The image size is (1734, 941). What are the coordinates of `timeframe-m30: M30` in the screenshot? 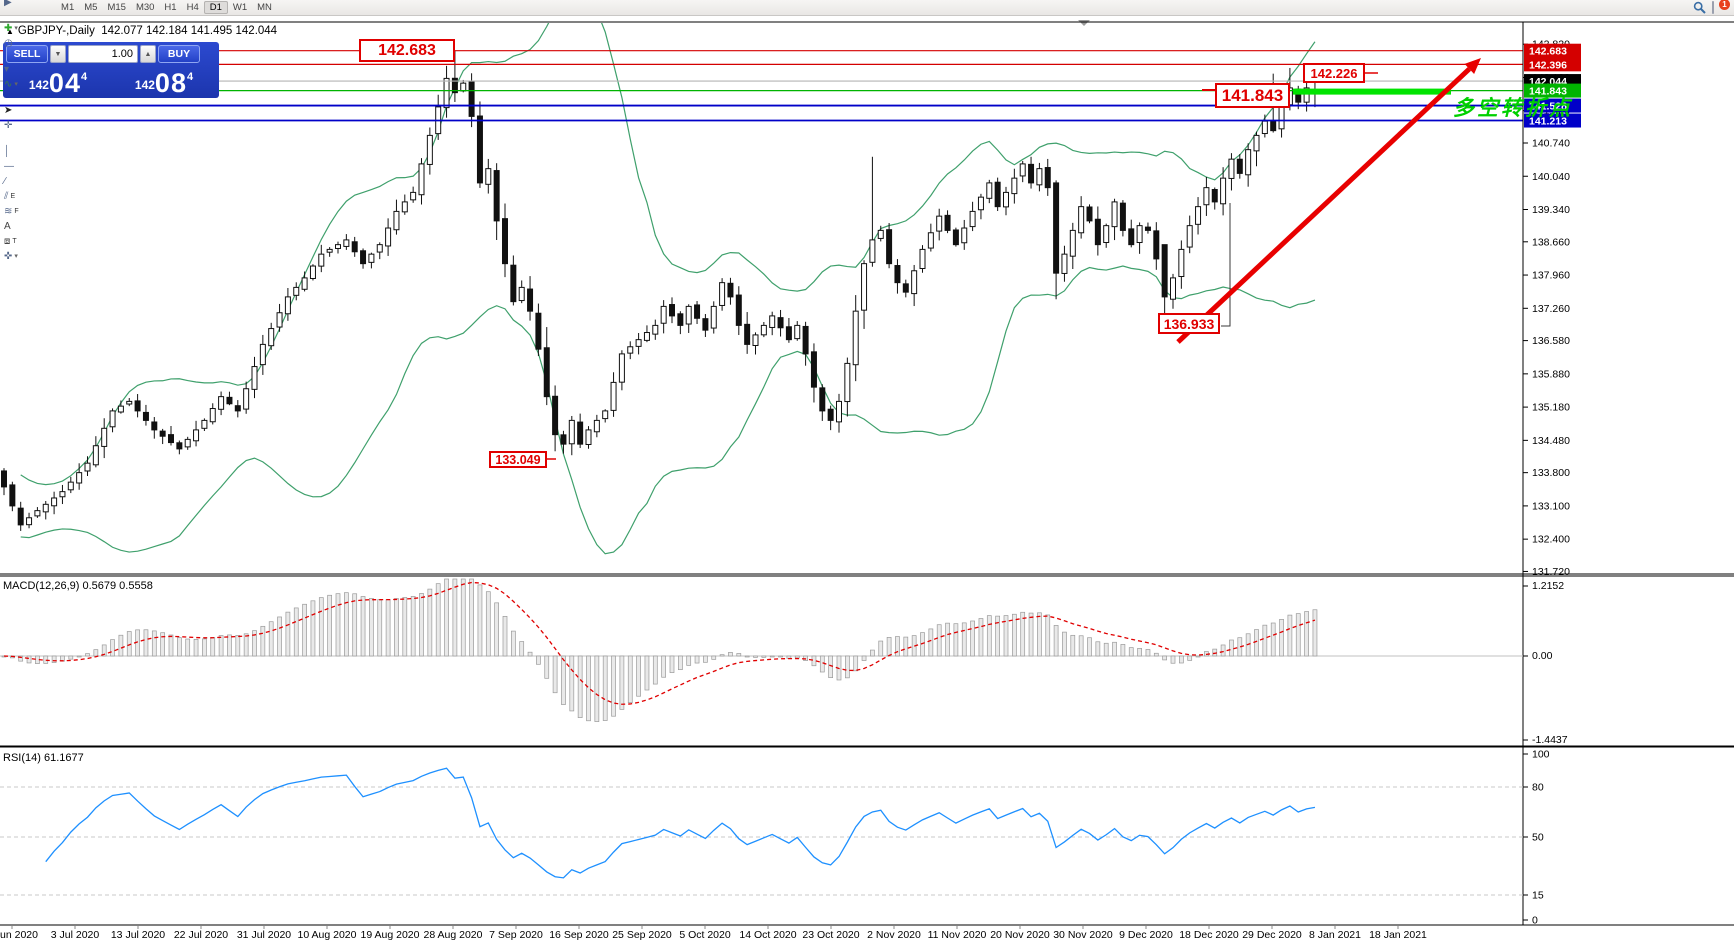 It's located at (145, 7).